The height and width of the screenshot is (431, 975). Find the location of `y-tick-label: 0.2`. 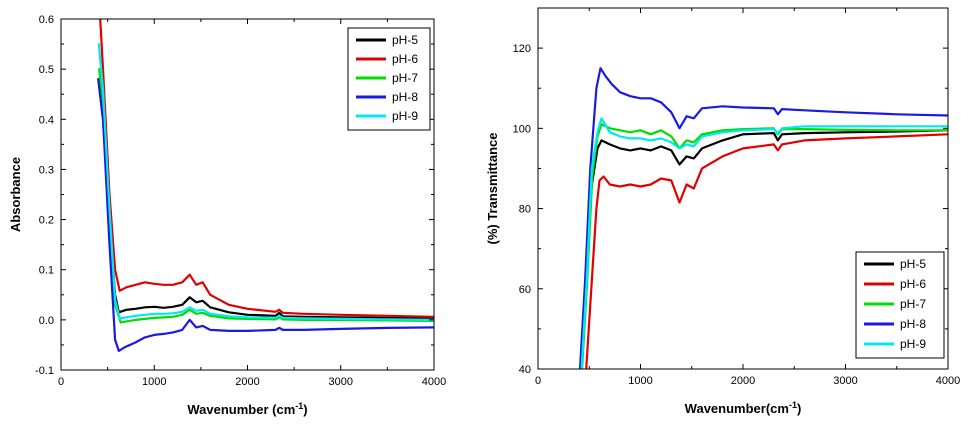

y-tick-label: 0.2 is located at coordinates (46, 221).